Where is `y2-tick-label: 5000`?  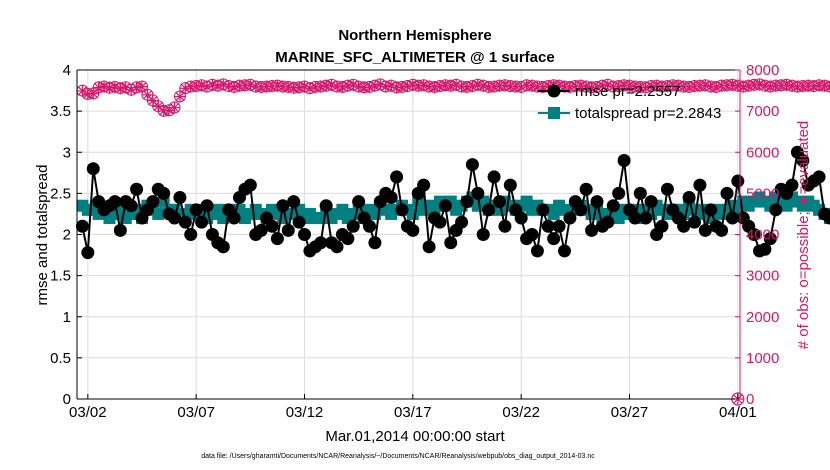
y2-tick-label: 5000 is located at coordinates (762, 193).